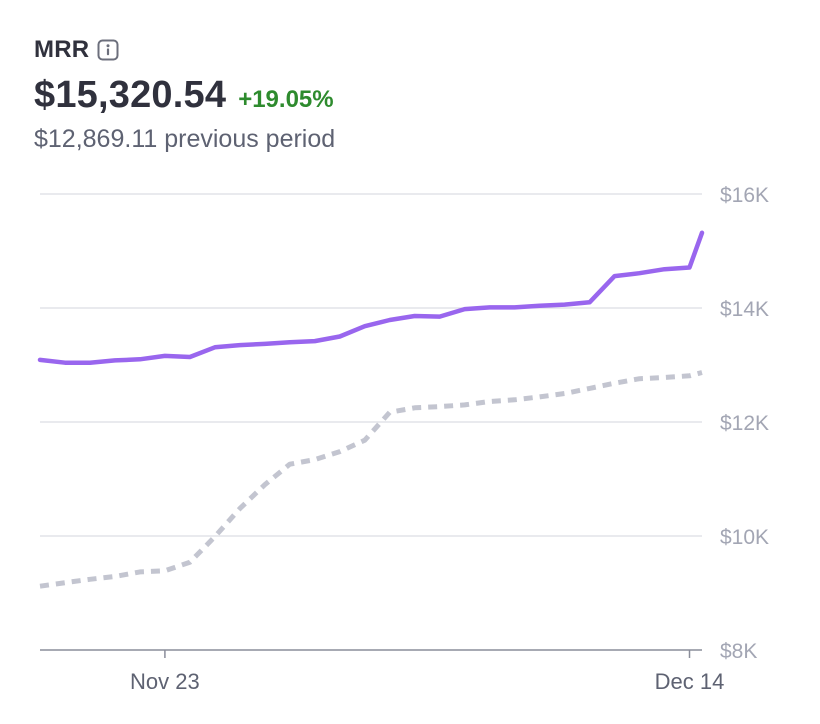 The height and width of the screenshot is (724, 820). Describe the element at coordinates (108, 50) in the screenshot. I see `info-icon` at that location.